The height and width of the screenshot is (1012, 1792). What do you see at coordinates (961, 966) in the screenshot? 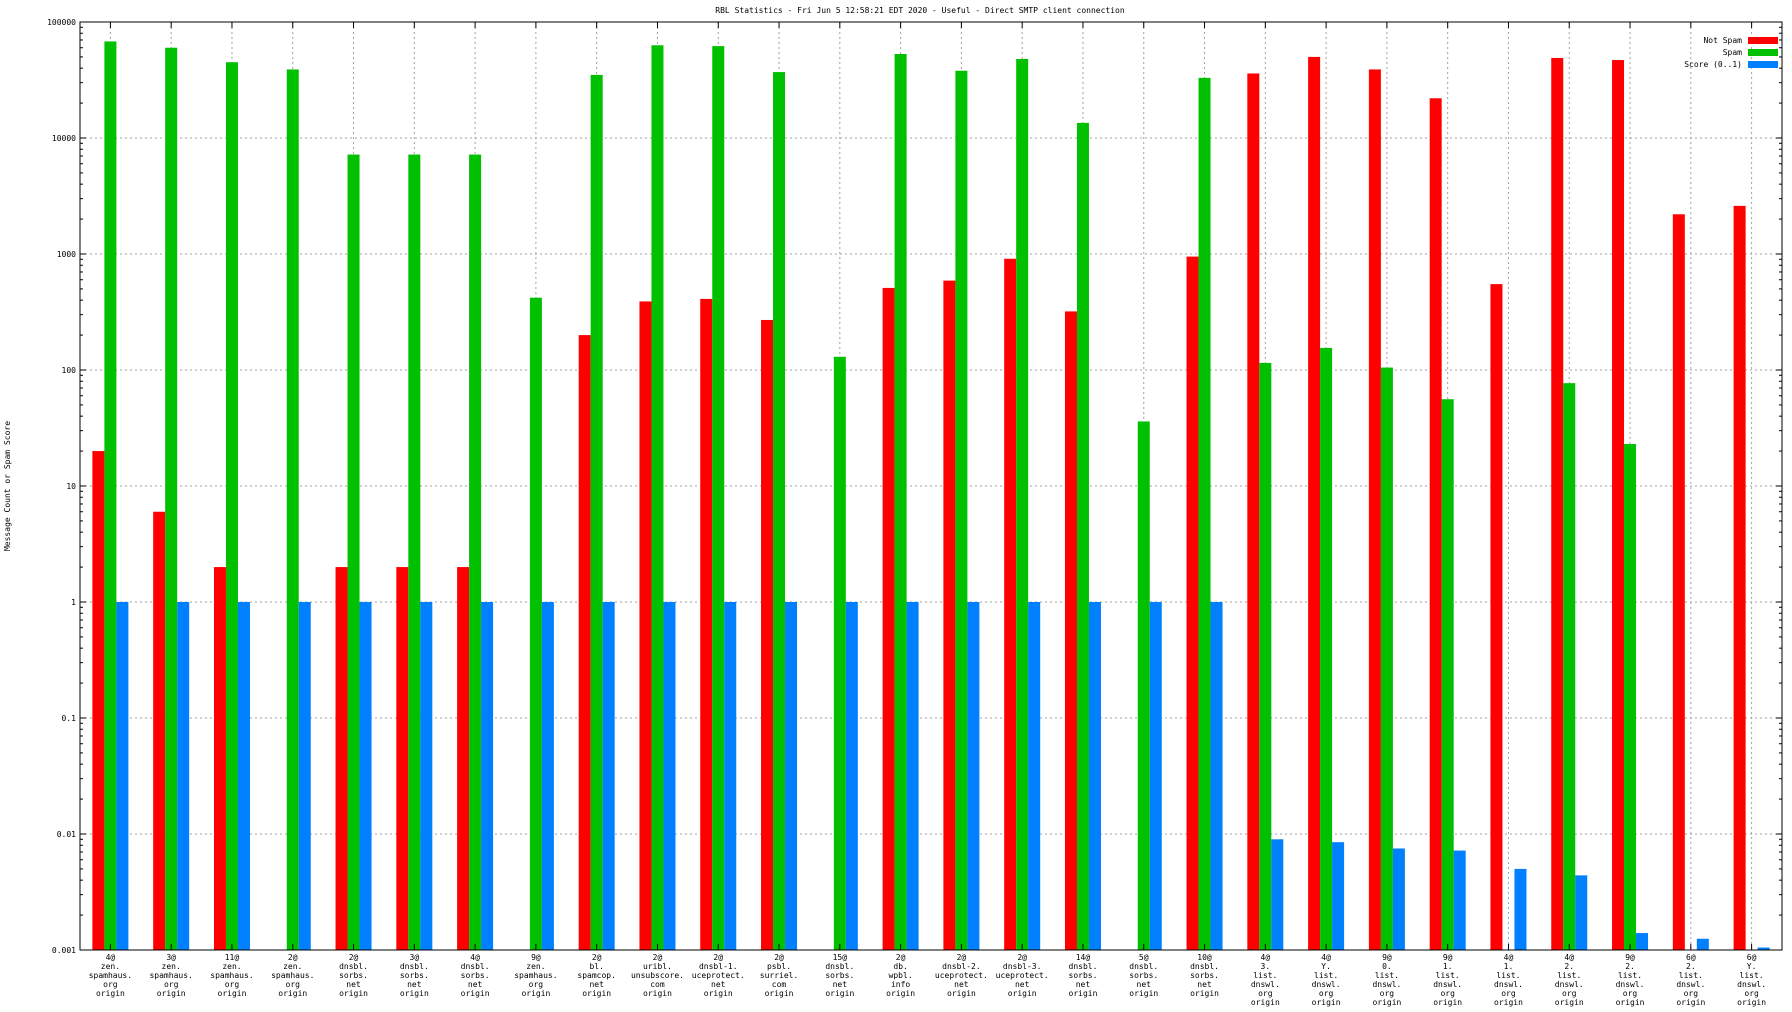
I see `x-tick-label-line: dnsbl-2.` at bounding box center [961, 966].